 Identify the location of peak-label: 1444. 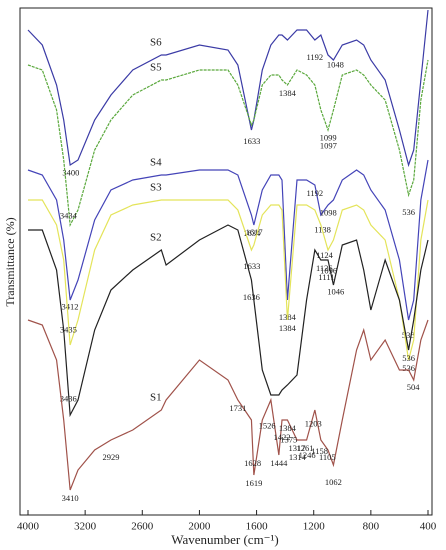
(279, 463).